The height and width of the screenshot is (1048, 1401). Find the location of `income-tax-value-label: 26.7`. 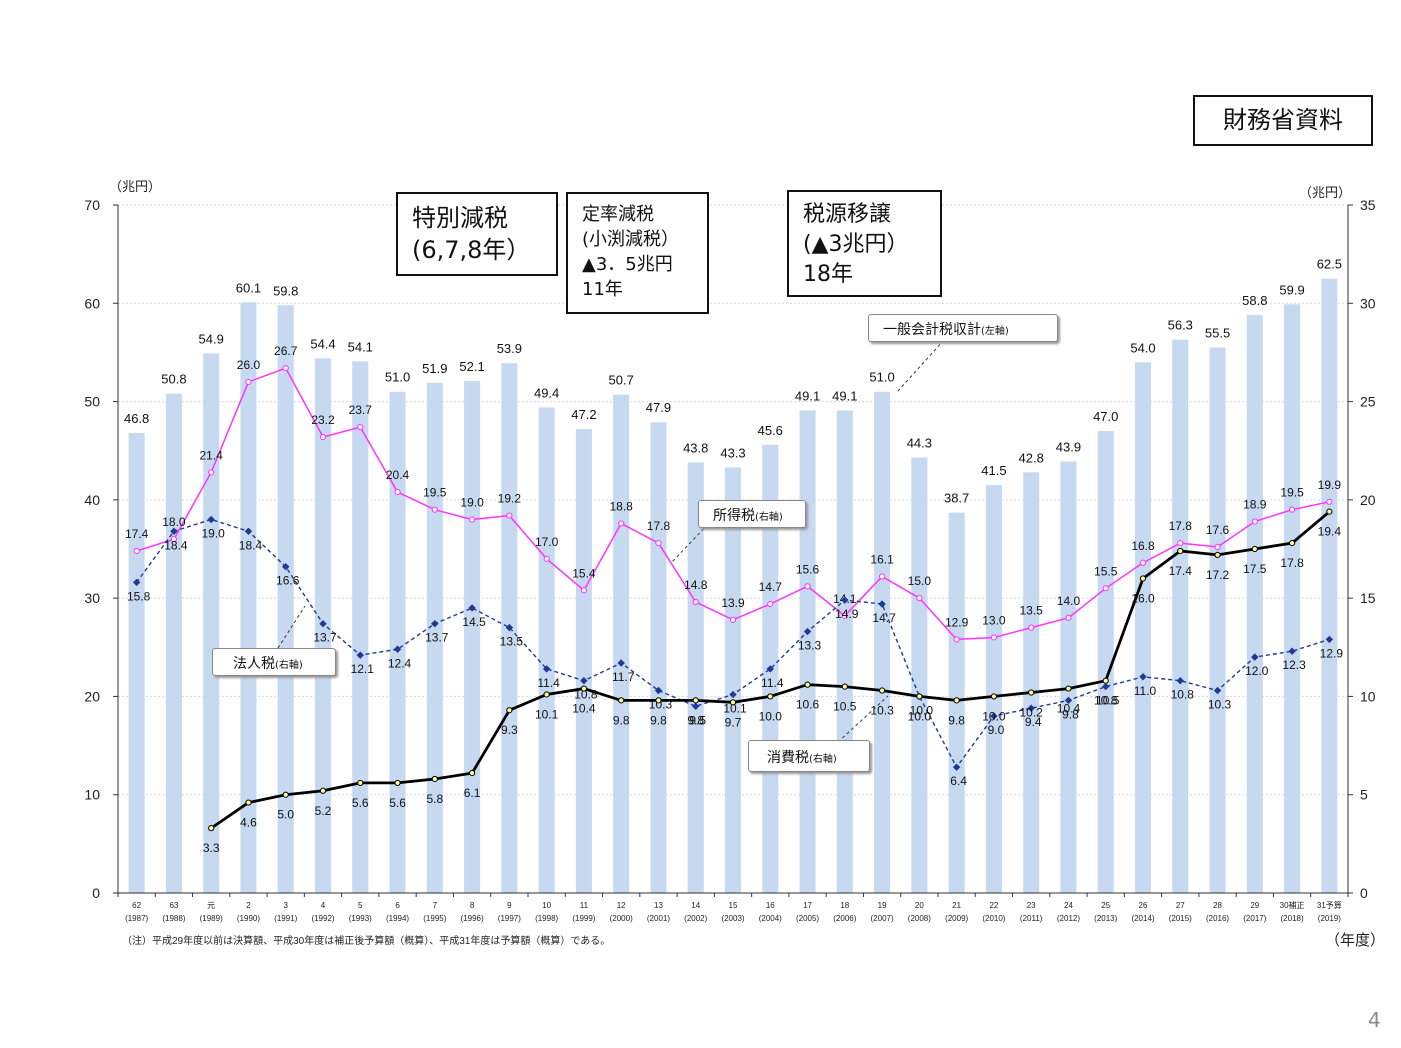

income-tax-value-label: 26.7 is located at coordinates (286, 351).